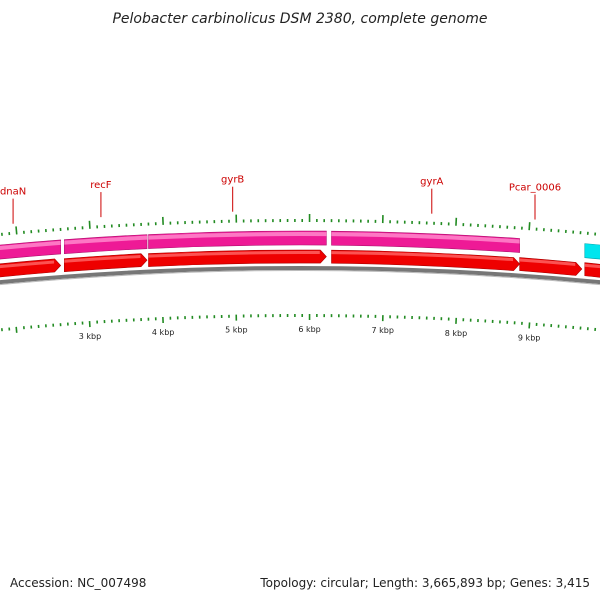  I want to click on gene-track, so click(260, 245).